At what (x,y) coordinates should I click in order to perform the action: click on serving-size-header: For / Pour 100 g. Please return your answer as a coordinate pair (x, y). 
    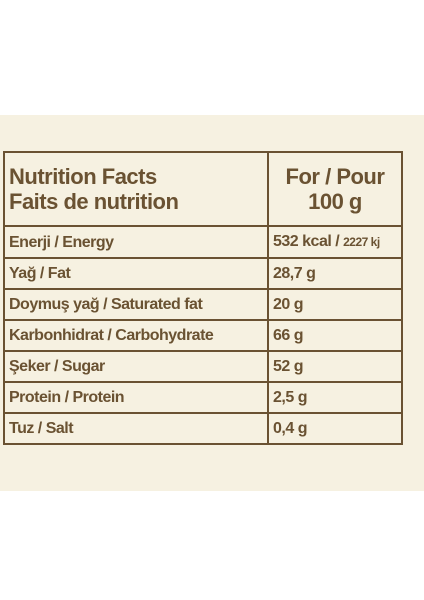
    Looking at the image, I should click on (335, 189).